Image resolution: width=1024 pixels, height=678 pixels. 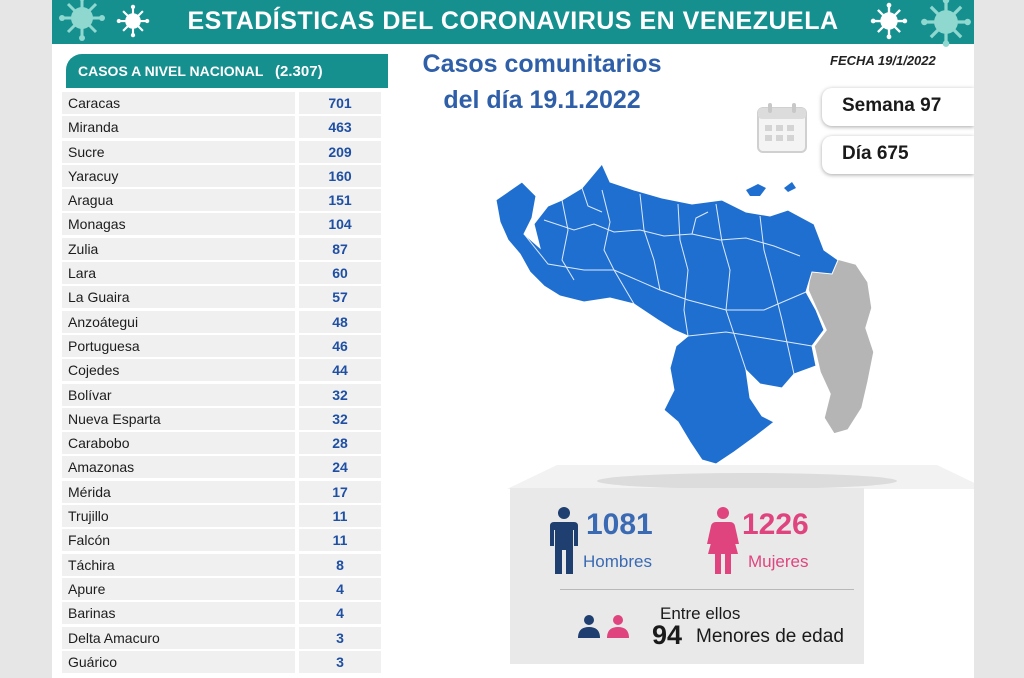 What do you see at coordinates (178, 200) in the screenshot?
I see `state-name: Aragua` at bounding box center [178, 200].